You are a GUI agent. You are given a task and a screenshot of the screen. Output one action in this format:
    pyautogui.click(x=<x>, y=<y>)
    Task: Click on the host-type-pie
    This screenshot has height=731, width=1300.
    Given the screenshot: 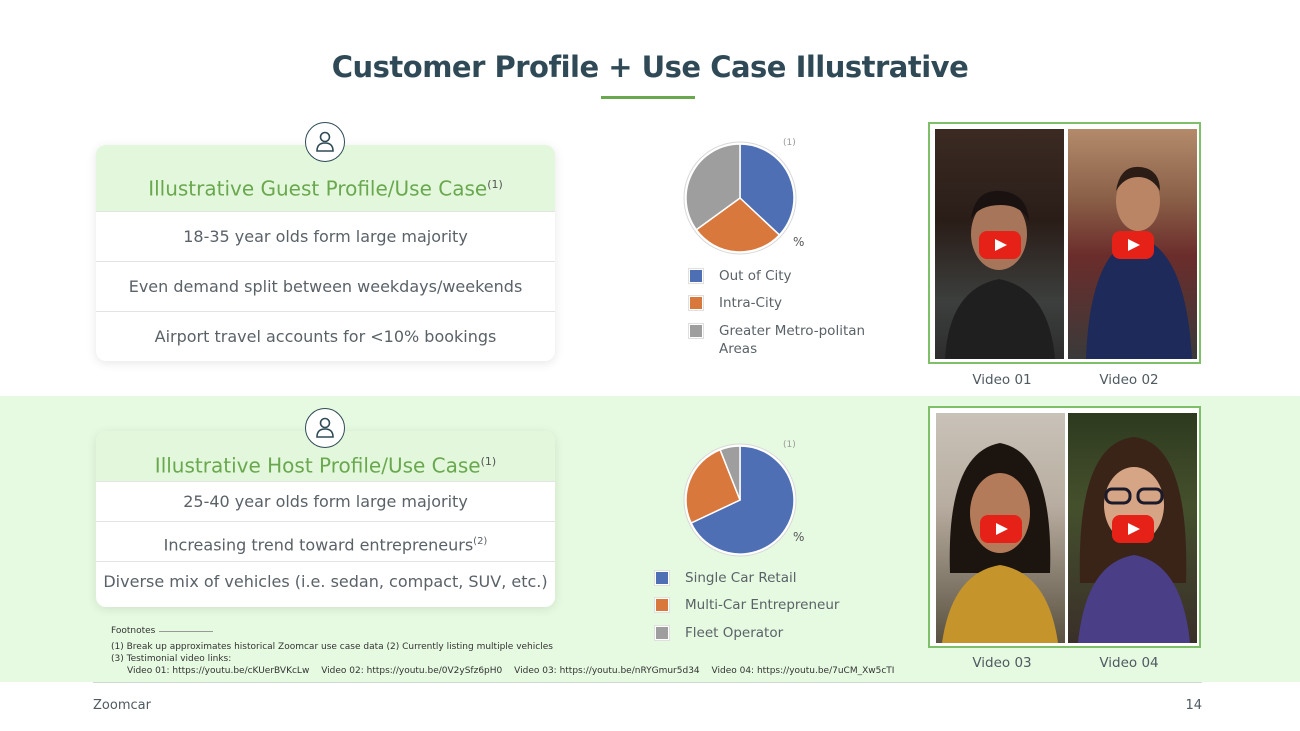 What is the action you would take?
    pyautogui.click(x=740, y=500)
    